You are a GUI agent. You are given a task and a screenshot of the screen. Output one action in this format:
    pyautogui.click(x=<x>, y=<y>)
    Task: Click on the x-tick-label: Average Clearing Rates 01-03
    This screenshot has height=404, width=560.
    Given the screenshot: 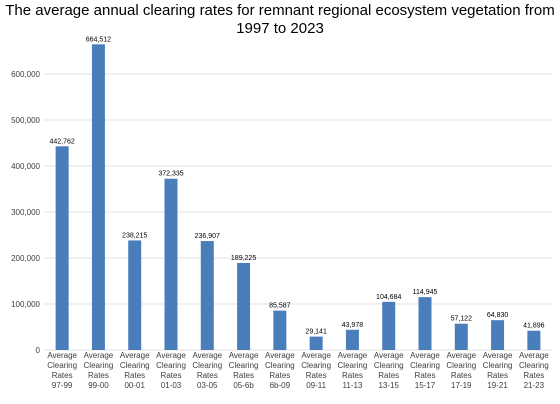 What is the action you would take?
    pyautogui.click(x=171, y=370)
    